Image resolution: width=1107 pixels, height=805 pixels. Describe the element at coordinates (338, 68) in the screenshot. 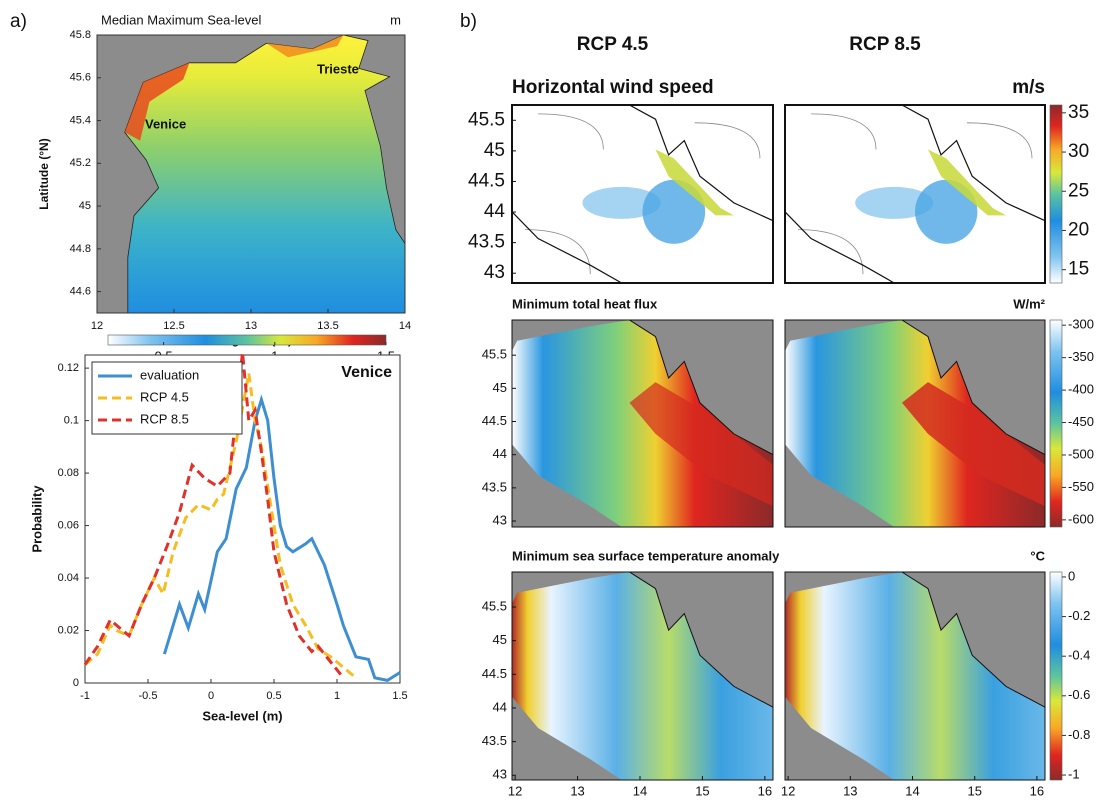

I see `place-label: Trieste` at that location.